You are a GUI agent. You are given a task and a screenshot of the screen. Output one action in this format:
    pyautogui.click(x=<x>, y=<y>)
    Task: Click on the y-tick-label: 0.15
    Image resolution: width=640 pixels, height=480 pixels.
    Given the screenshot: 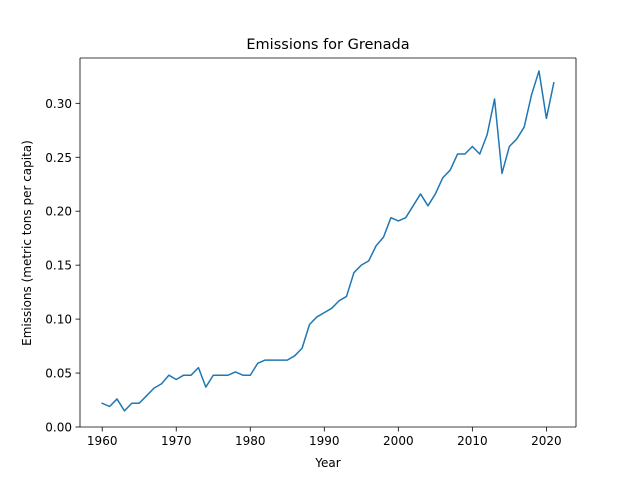 What is the action you would take?
    pyautogui.click(x=58, y=266)
    